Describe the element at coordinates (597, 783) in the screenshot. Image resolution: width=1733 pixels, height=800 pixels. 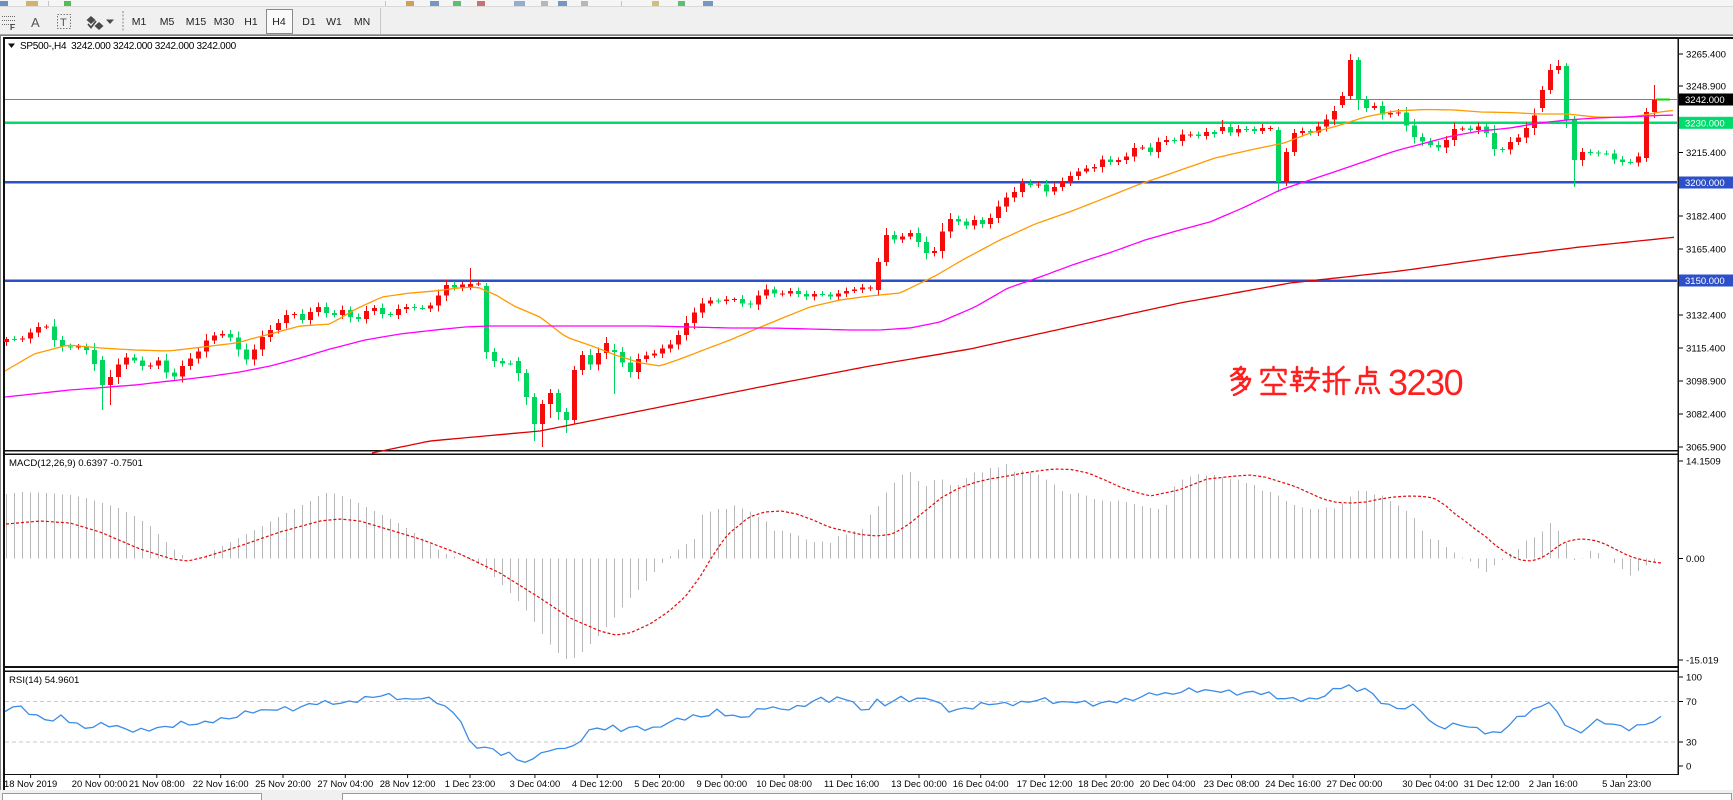
I see `svg-text: 4 Dec 12:00` at that location.